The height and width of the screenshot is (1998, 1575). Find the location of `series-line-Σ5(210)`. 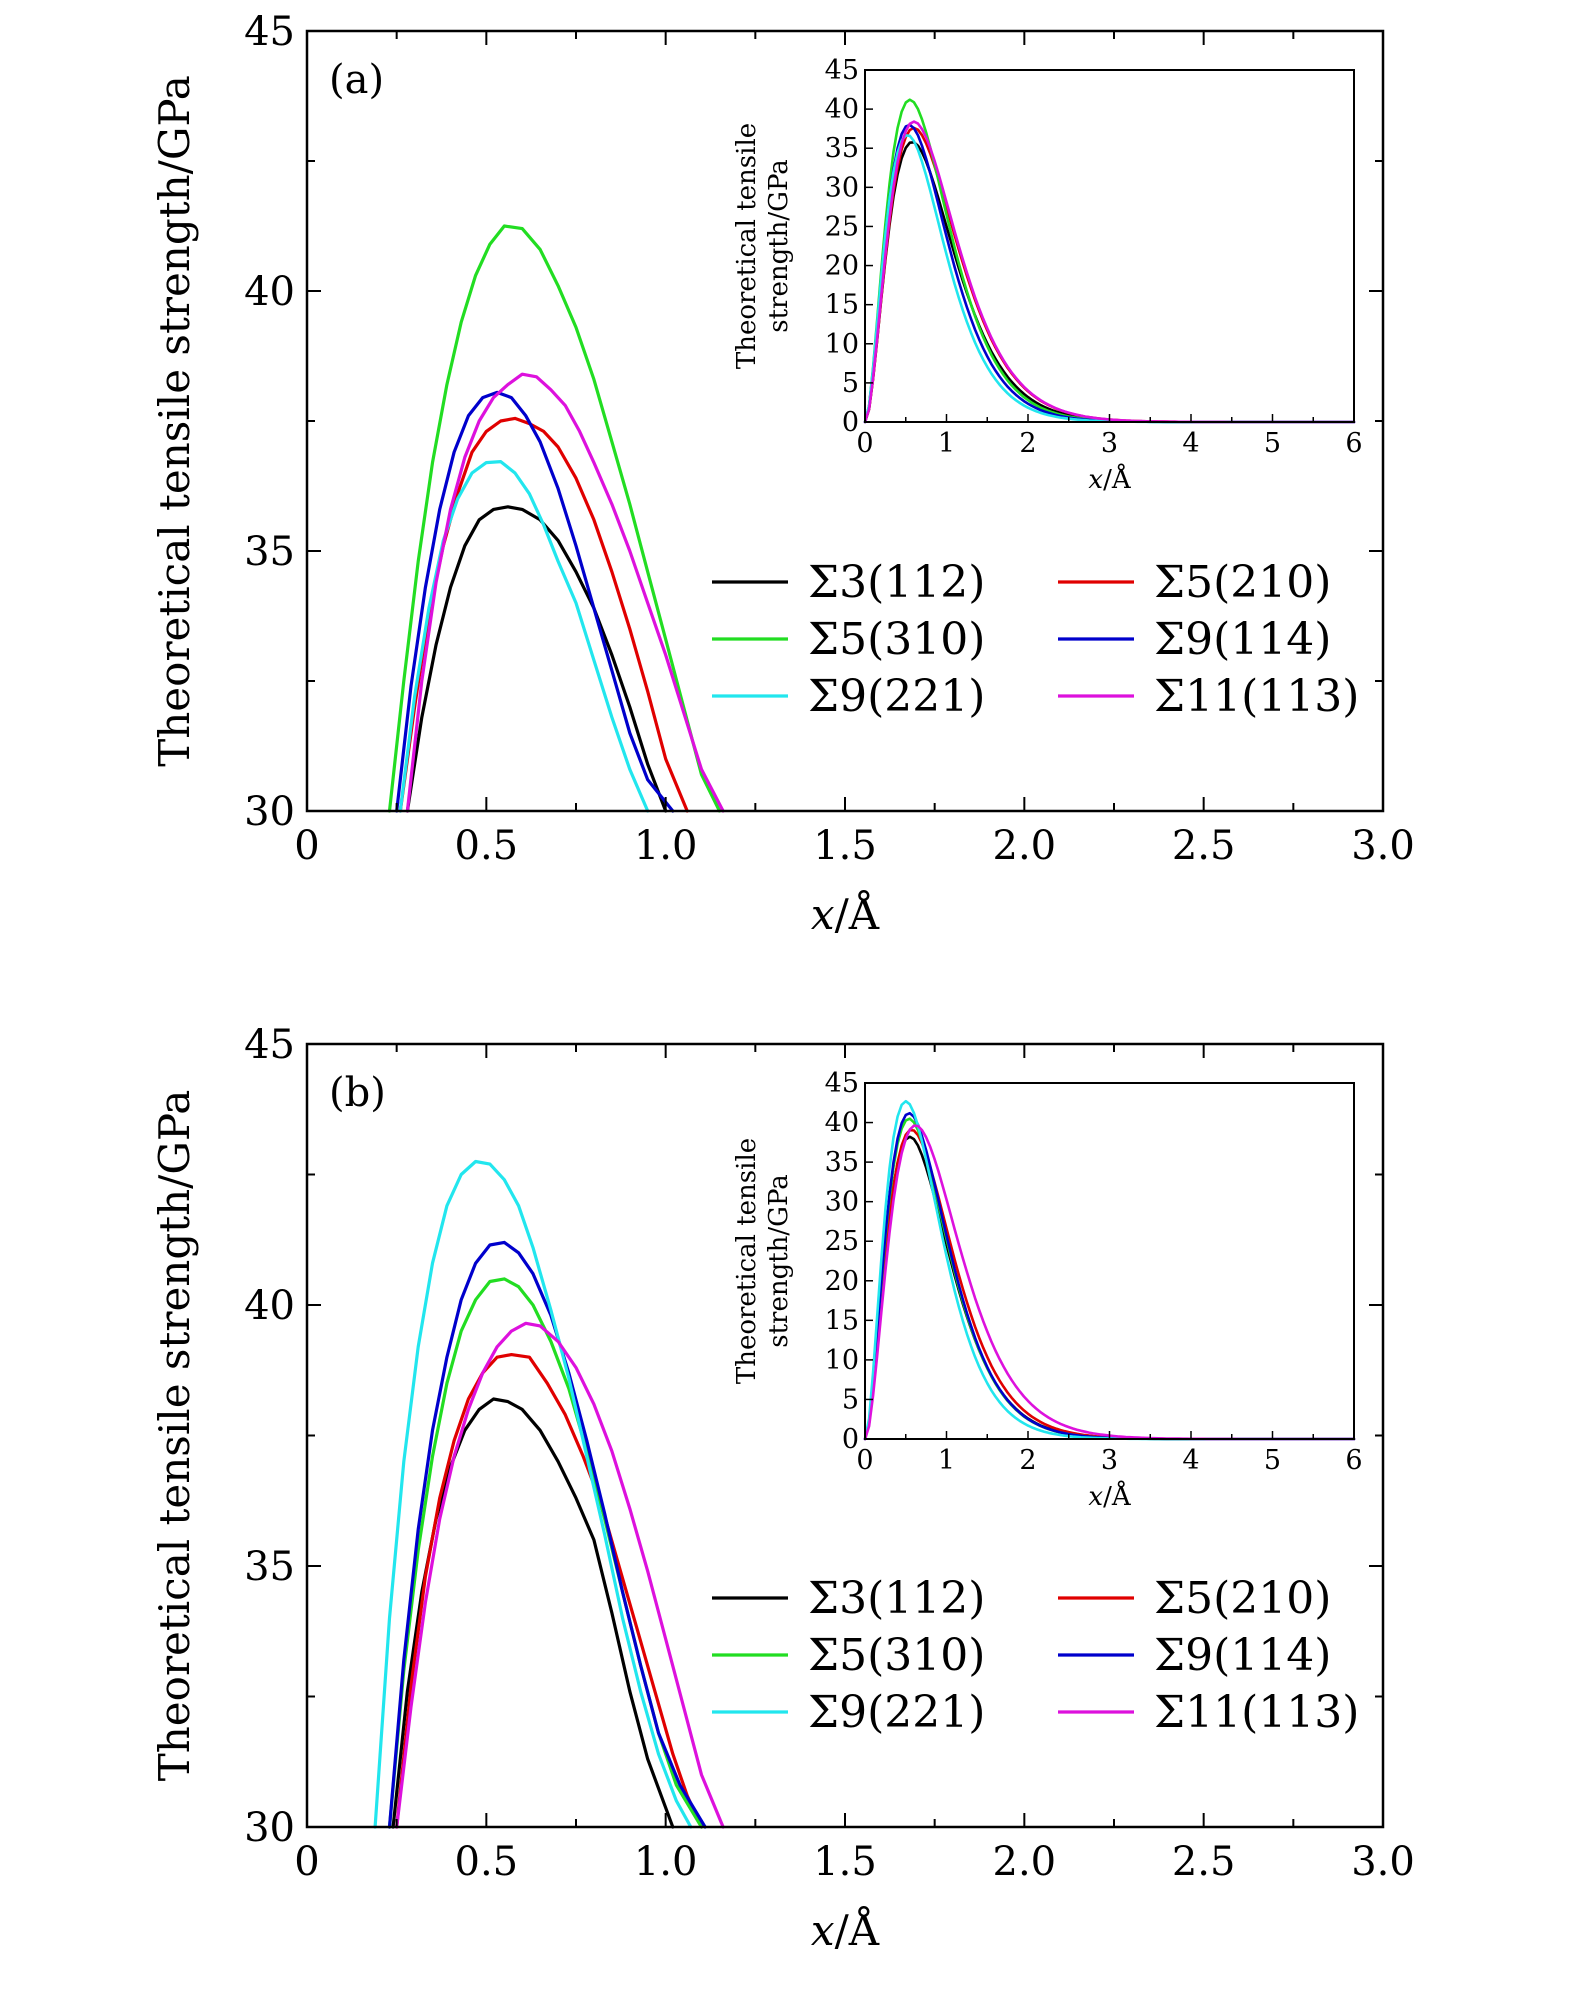

series-line-Σ5(210) is located at coordinates (549, 1590).